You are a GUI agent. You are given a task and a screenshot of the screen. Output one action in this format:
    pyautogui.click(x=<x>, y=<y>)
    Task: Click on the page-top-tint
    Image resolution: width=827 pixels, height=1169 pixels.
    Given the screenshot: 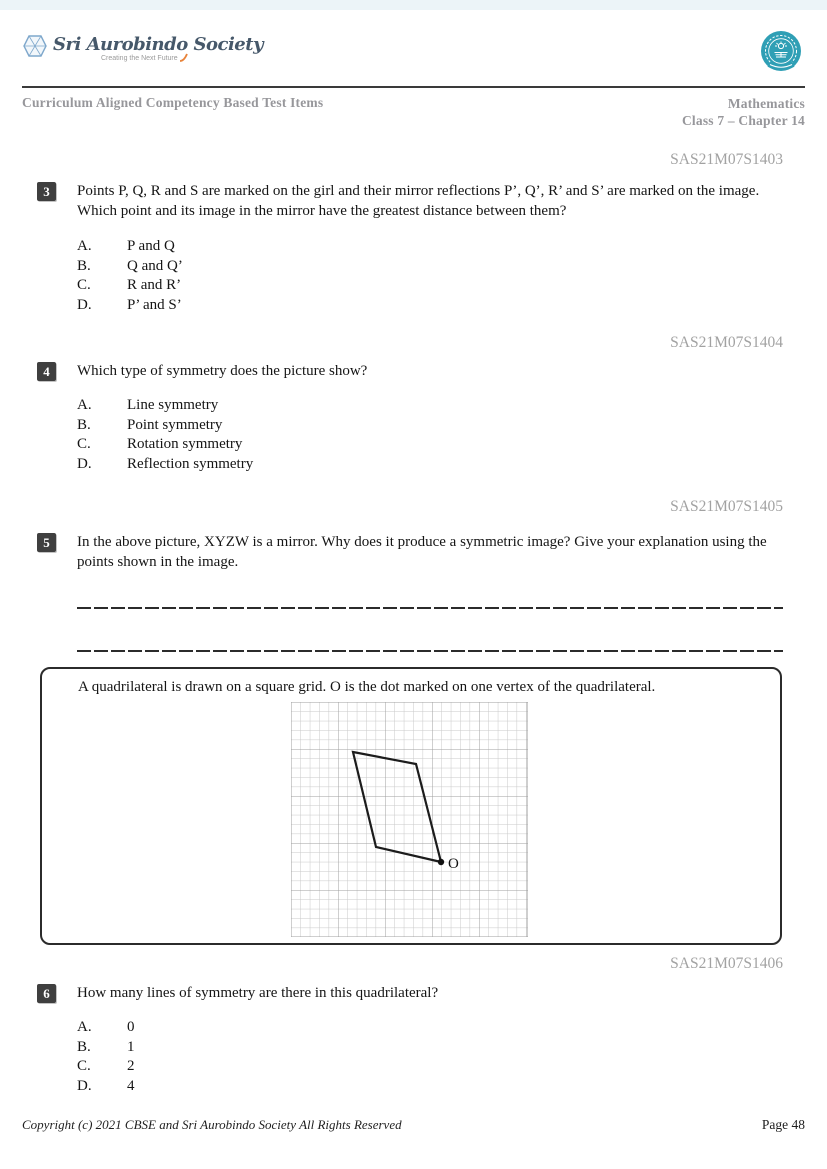 What is the action you would take?
    pyautogui.click(x=413, y=5)
    